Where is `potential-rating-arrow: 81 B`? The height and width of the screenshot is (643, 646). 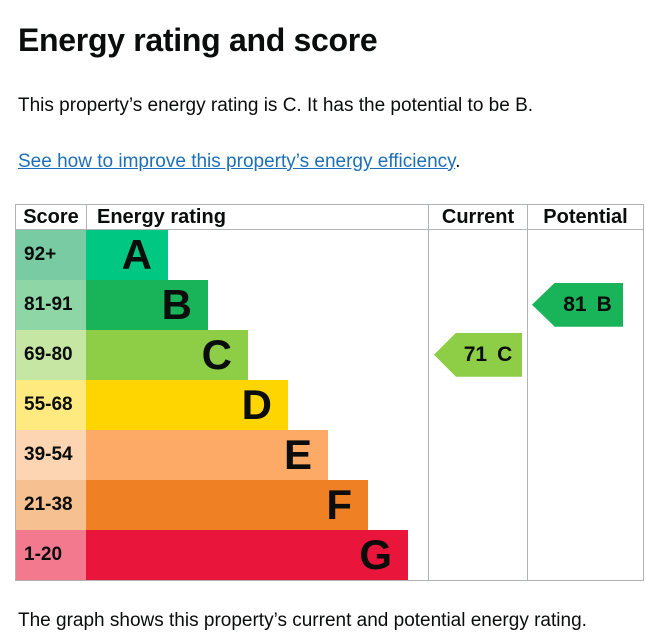 potential-rating-arrow: 81 B is located at coordinates (577, 304).